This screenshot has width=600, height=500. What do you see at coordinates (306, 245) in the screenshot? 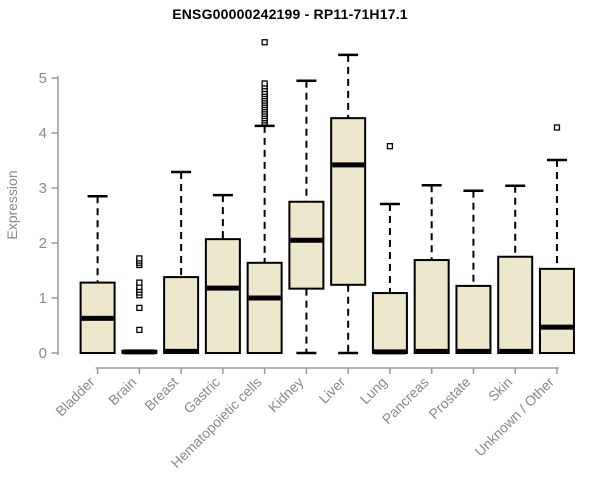
I see `box-kidney` at bounding box center [306, 245].